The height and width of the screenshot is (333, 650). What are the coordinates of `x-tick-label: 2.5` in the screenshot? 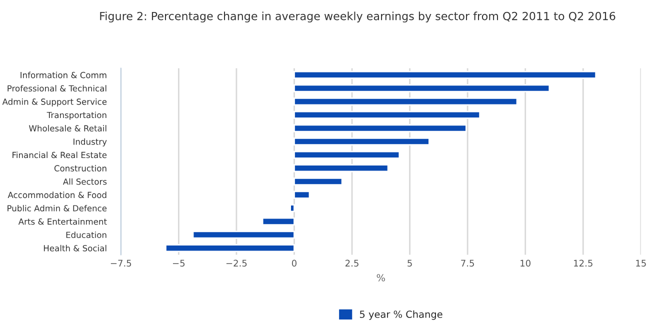 It's located at (351, 263).